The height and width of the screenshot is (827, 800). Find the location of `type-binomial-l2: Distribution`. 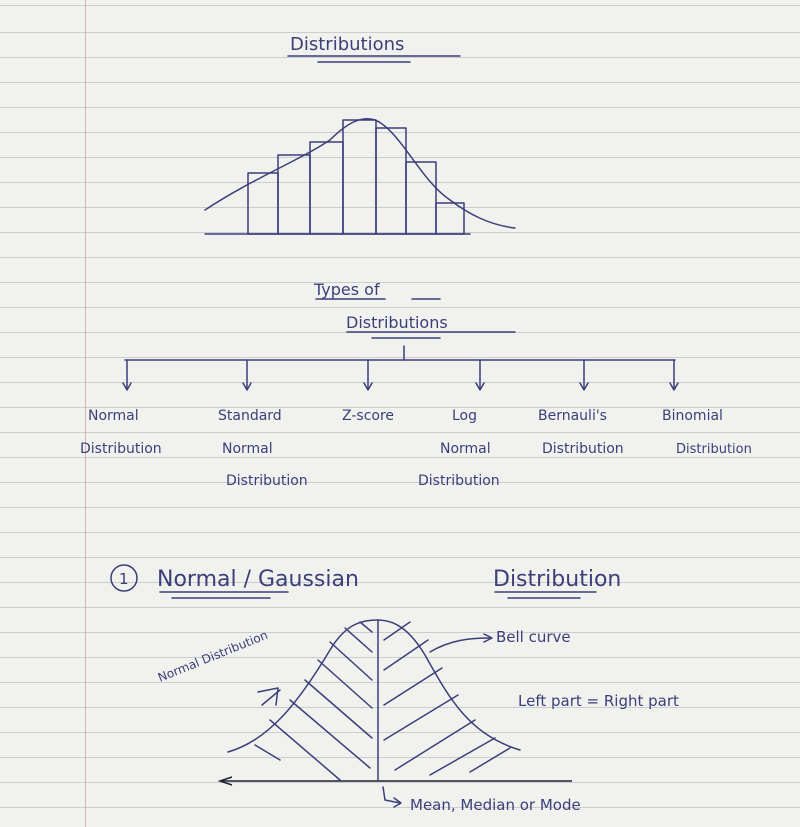

type-binomial-l2: Distribution is located at coordinates (714, 449).